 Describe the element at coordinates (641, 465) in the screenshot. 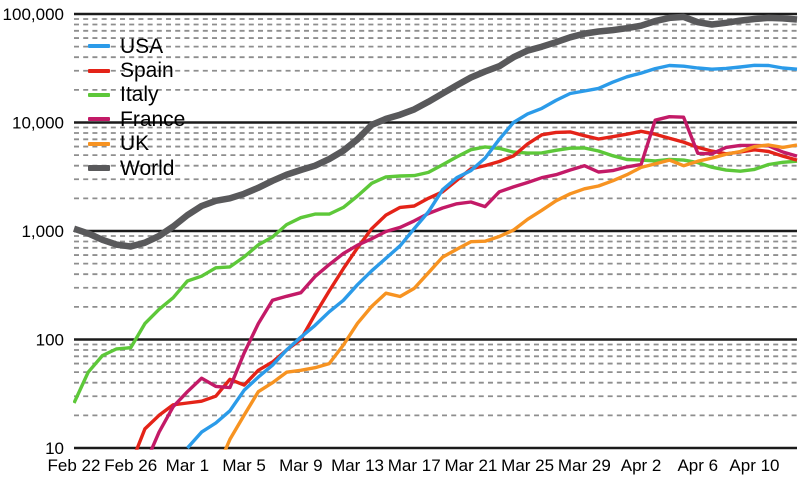

I see `x-tick-label: Apr 2` at that location.